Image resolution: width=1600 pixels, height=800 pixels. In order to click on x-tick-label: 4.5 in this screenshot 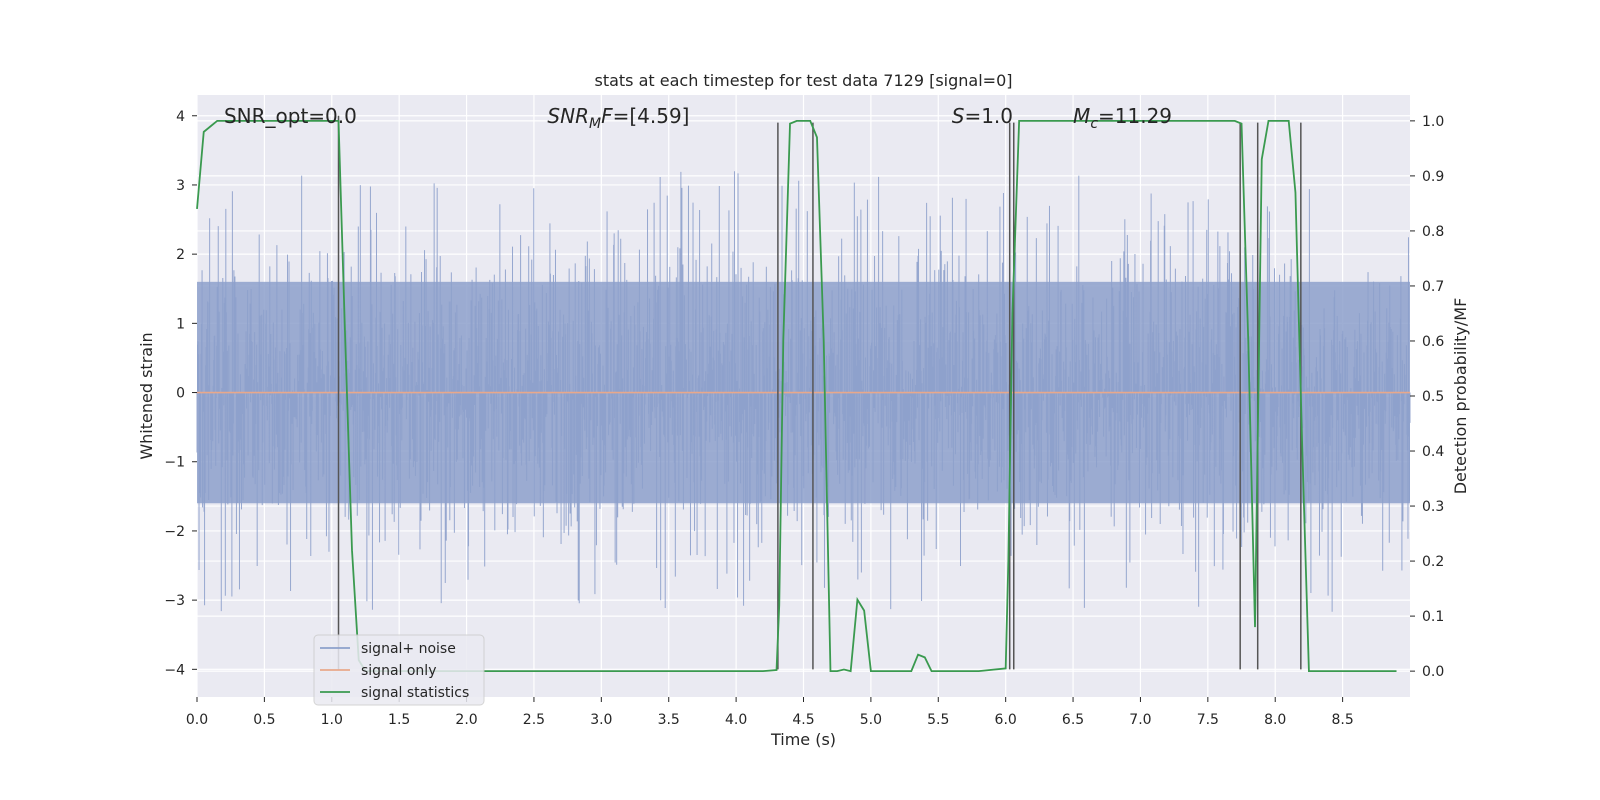, I will do `click(803, 720)`.